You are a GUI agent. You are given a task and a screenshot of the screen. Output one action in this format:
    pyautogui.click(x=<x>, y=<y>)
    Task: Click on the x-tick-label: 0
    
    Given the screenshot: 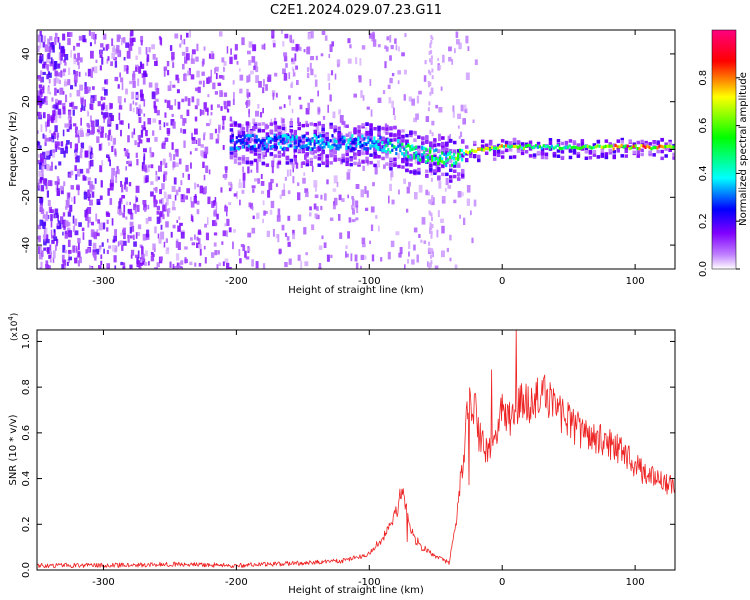 What is the action you would take?
    pyautogui.click(x=502, y=281)
    